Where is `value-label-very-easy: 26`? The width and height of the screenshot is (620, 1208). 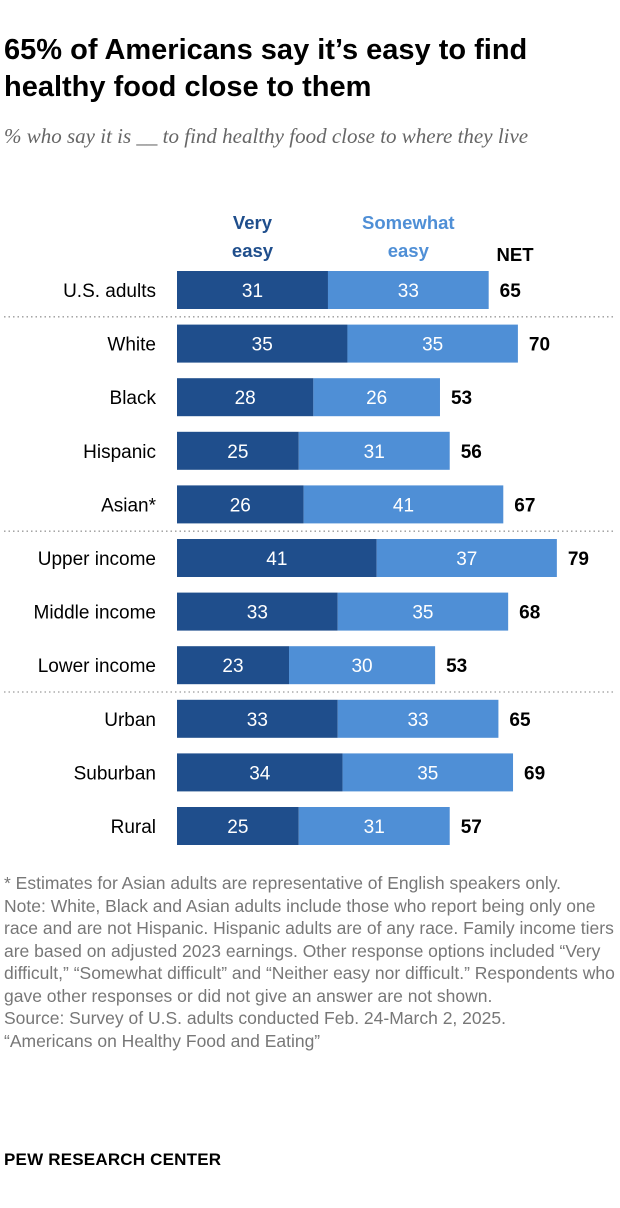 value-label-very-easy: 26 is located at coordinates (240, 505).